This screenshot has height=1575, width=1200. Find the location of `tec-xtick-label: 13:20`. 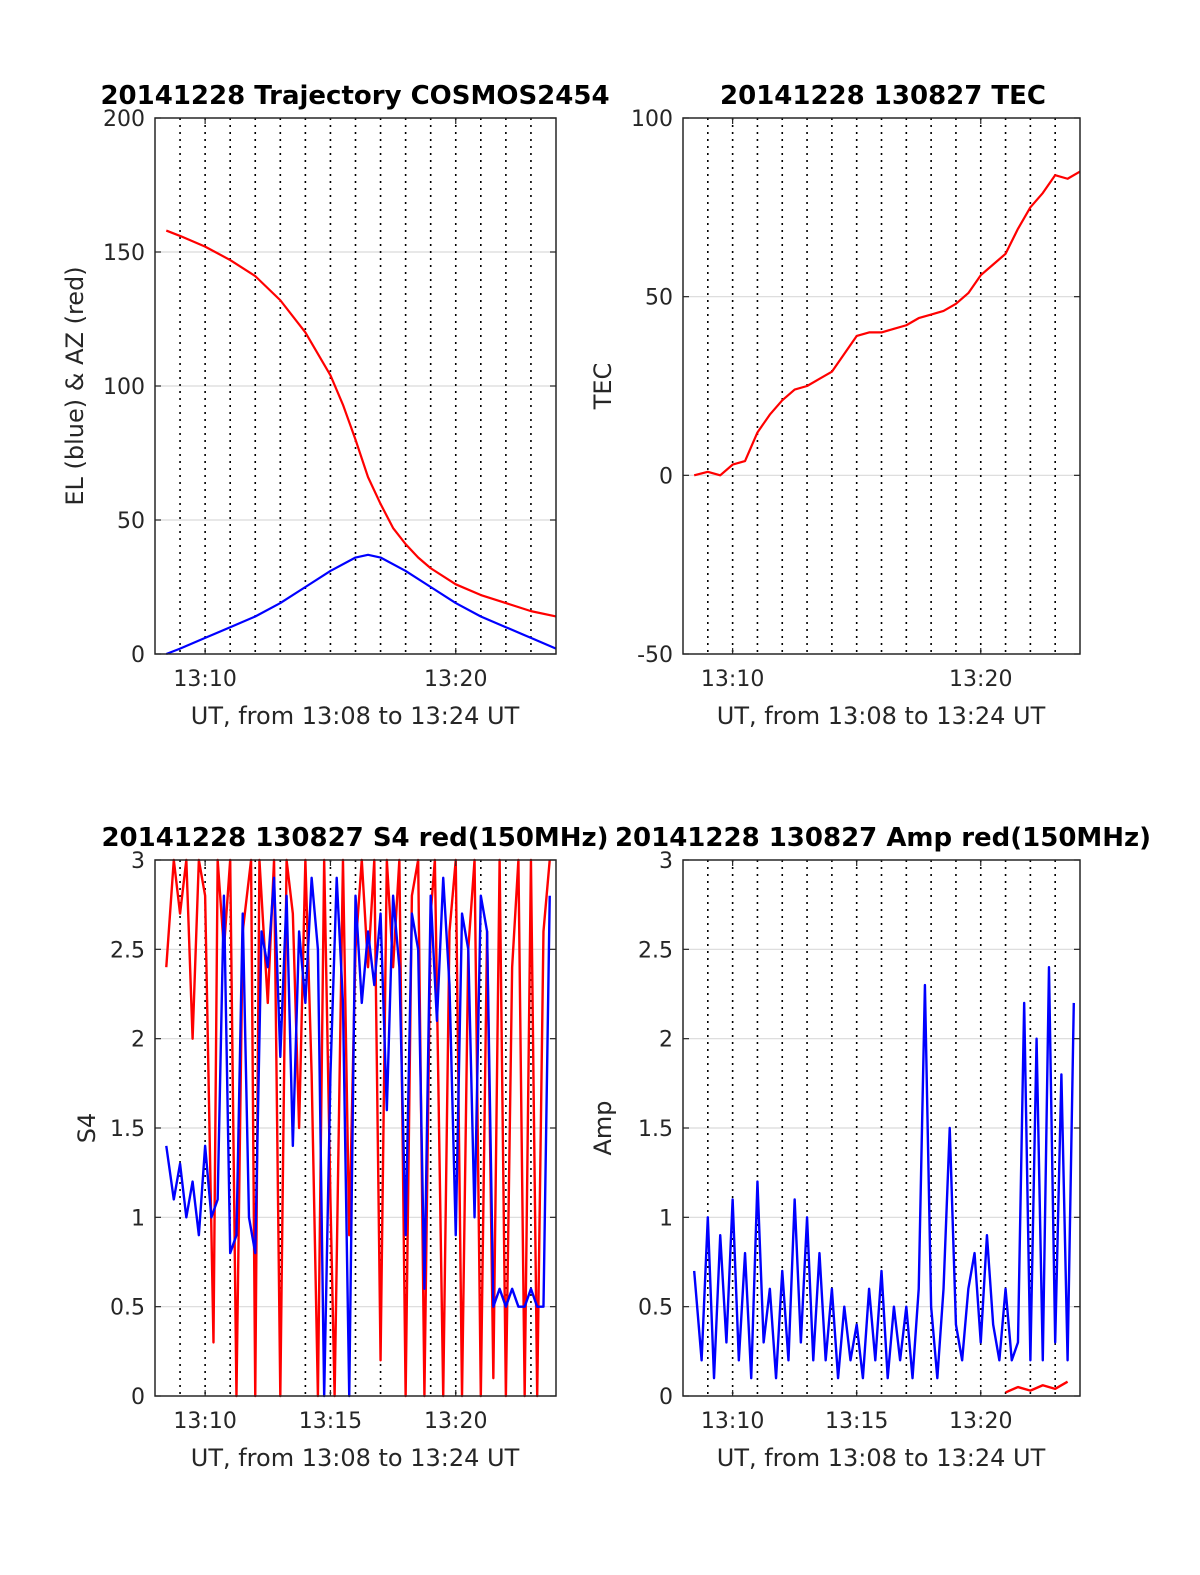

tec-xtick-label: 13:20 is located at coordinates (980, 679).